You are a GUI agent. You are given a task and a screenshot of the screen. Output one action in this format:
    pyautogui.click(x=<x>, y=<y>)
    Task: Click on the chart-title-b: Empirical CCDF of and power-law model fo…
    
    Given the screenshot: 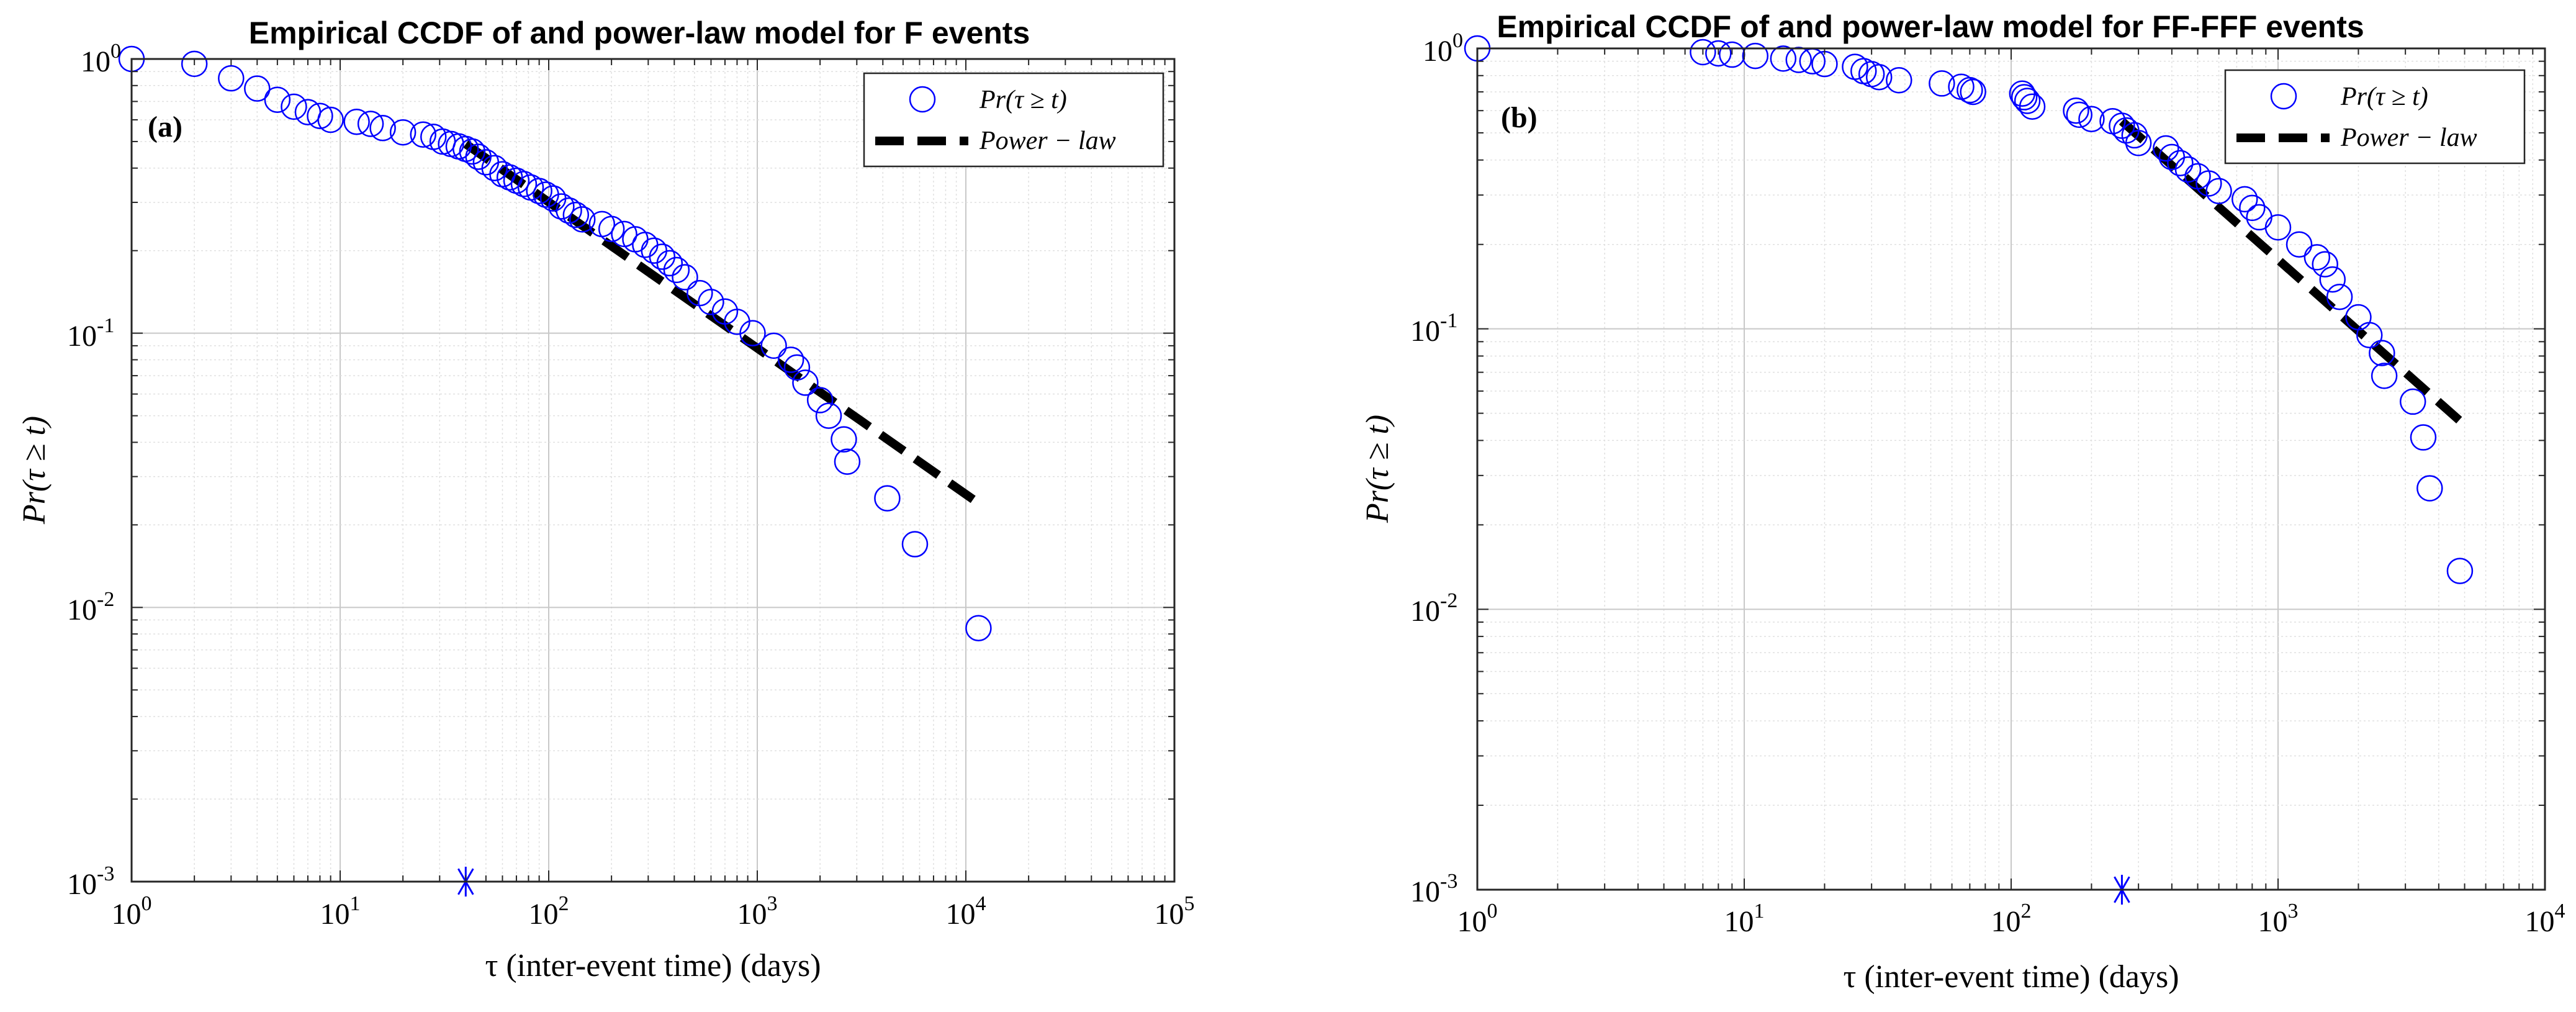 What is the action you would take?
    pyautogui.click(x=1930, y=26)
    